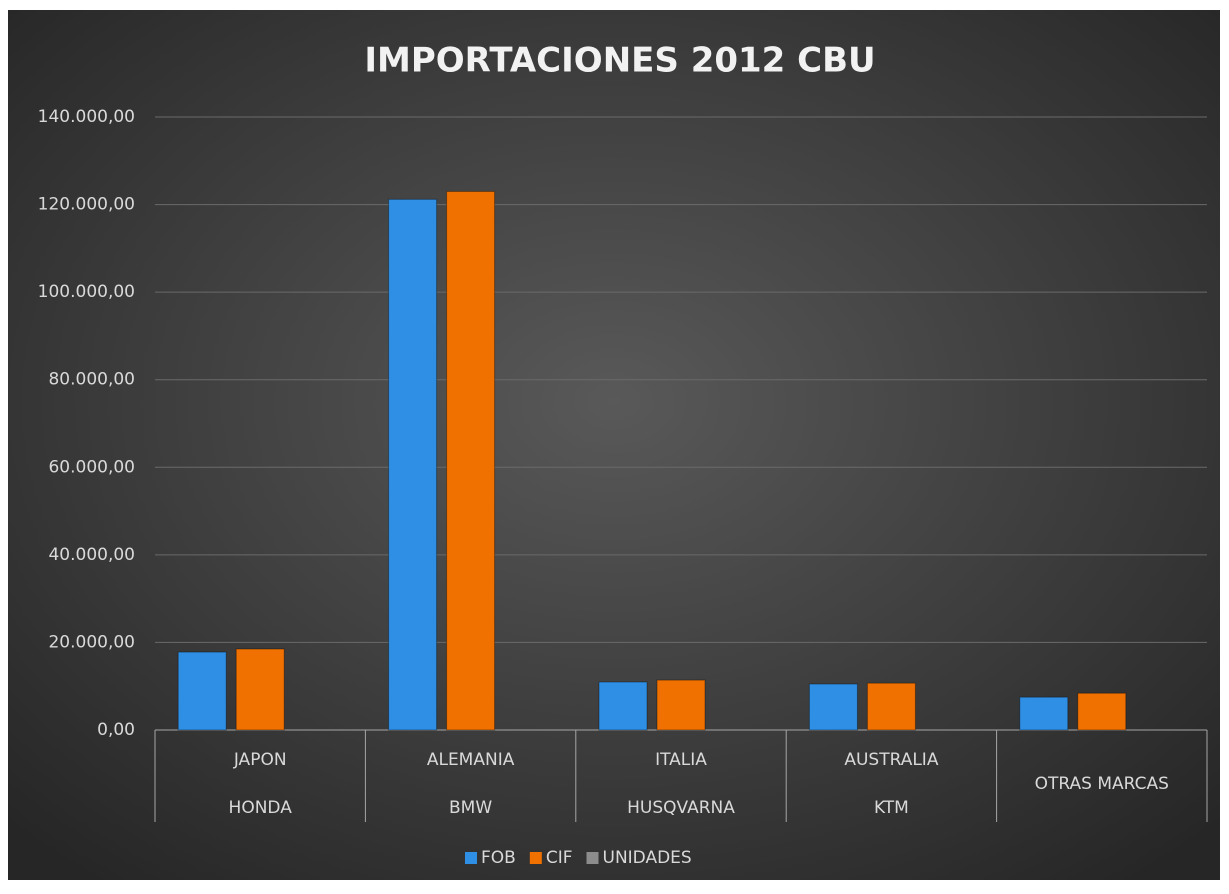 Image resolution: width=1229 pixels, height=894 pixels. I want to click on legend-label: CIF, so click(559, 858).